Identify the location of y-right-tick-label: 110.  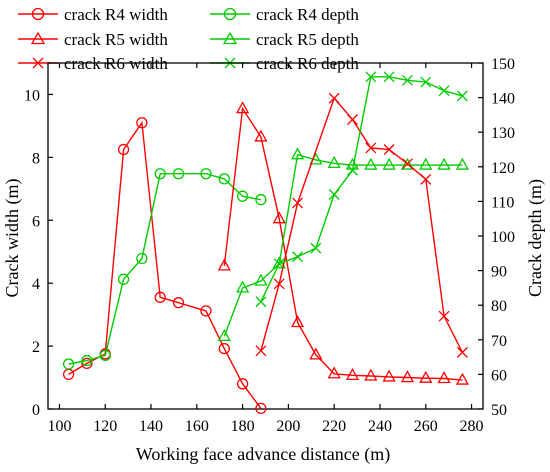
(502, 202).